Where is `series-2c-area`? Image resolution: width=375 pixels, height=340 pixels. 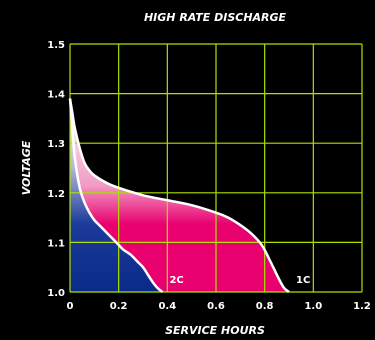
series-2c-area is located at coordinates (116, 195).